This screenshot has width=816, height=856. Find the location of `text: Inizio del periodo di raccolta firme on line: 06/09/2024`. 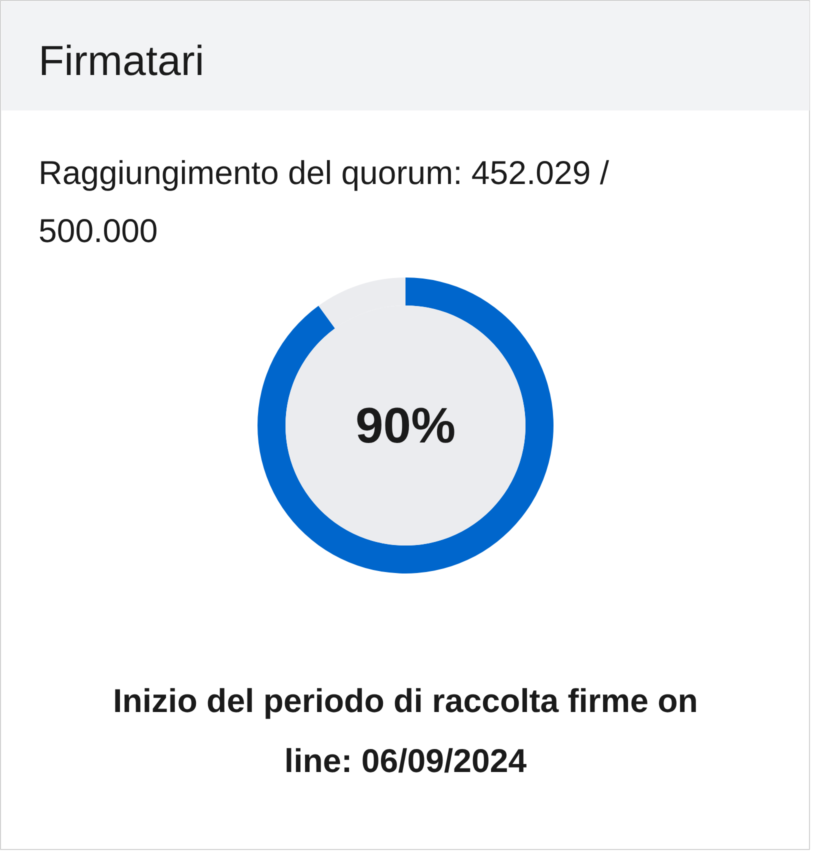

text: Inizio del periodo di raccolta firme on line: 06/09/2024 is located at coordinates (405, 730).